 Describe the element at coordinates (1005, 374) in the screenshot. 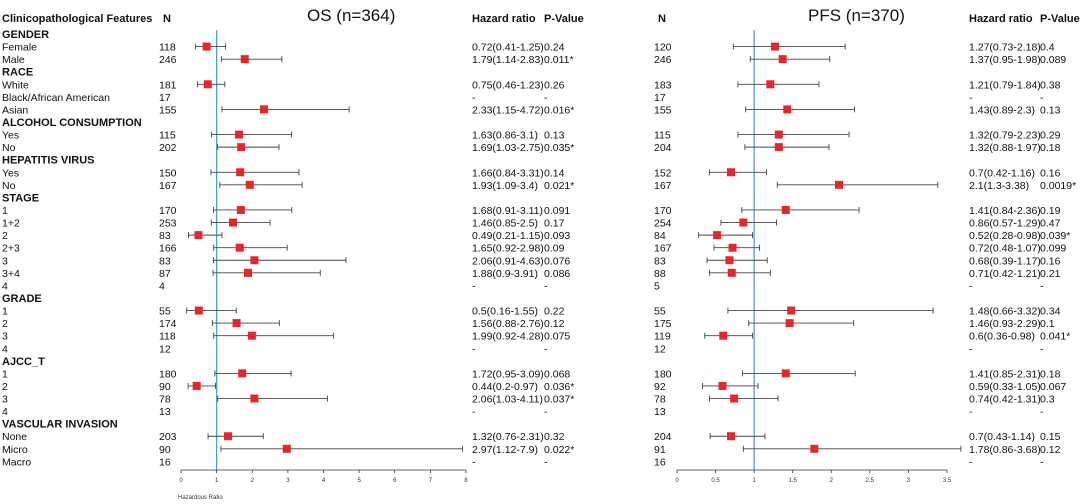

I see `hr-ci-text-pfs: 1.41(0.85-2.31)` at that location.